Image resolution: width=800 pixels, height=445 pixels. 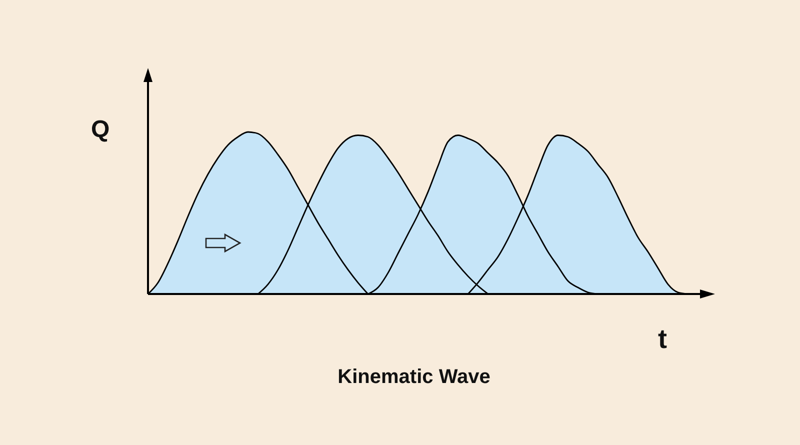 I want to click on y-axis-title: Q, so click(x=100, y=130).